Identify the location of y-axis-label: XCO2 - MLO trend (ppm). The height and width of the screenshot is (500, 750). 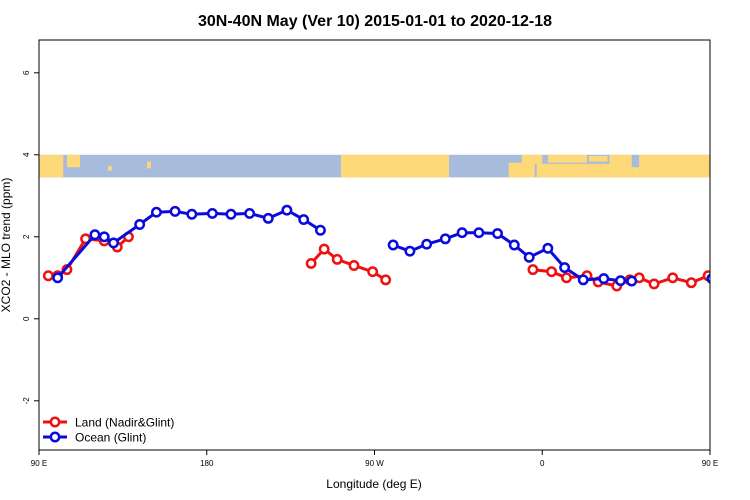
(6, 245).